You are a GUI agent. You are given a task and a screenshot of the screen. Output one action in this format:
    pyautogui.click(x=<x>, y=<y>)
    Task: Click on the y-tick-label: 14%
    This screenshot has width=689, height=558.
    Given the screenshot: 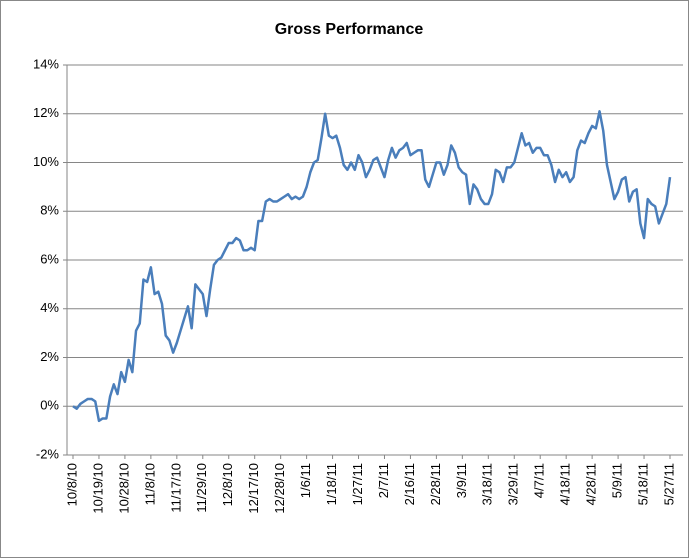 What is the action you would take?
    pyautogui.click(x=46, y=63)
    